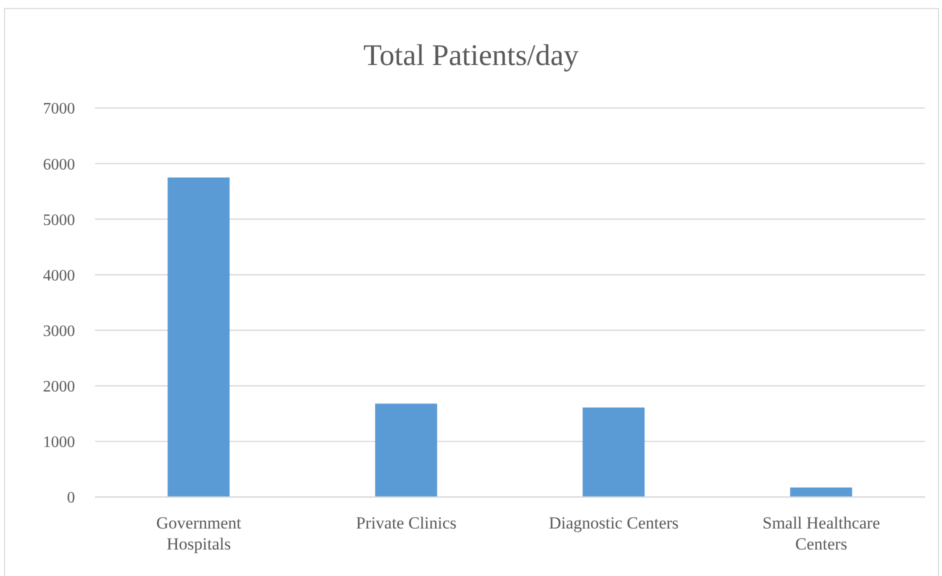  I want to click on y-tick-label: 3000, so click(59, 331).